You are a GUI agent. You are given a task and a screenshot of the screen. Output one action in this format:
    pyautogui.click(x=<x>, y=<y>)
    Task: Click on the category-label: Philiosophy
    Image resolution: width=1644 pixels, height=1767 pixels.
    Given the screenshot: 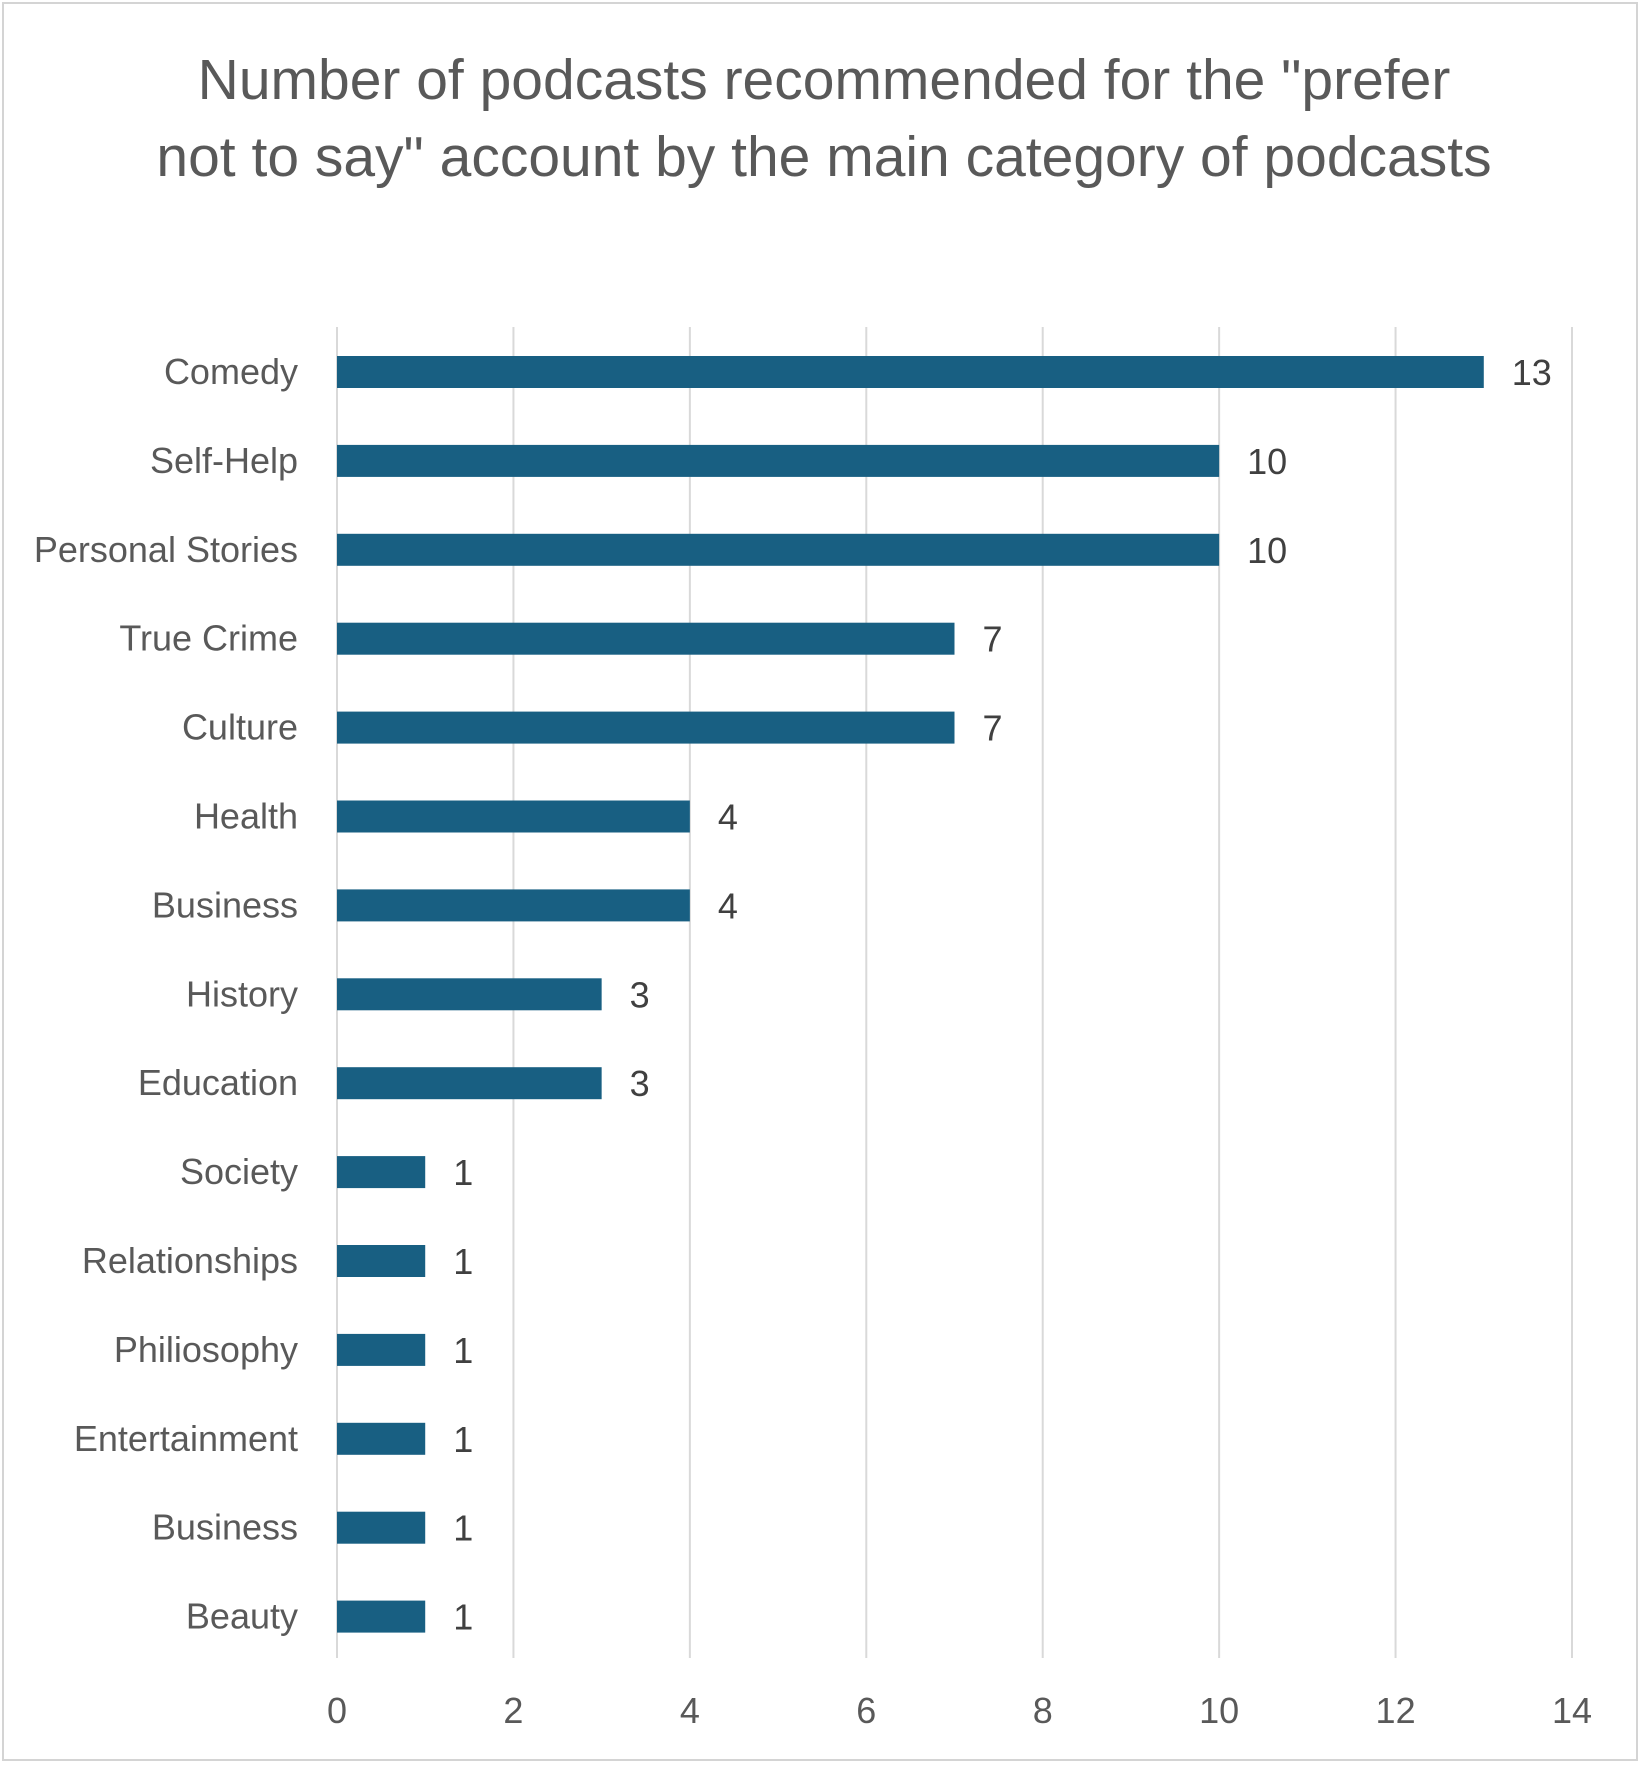 What is the action you would take?
    pyautogui.click(x=206, y=1349)
    